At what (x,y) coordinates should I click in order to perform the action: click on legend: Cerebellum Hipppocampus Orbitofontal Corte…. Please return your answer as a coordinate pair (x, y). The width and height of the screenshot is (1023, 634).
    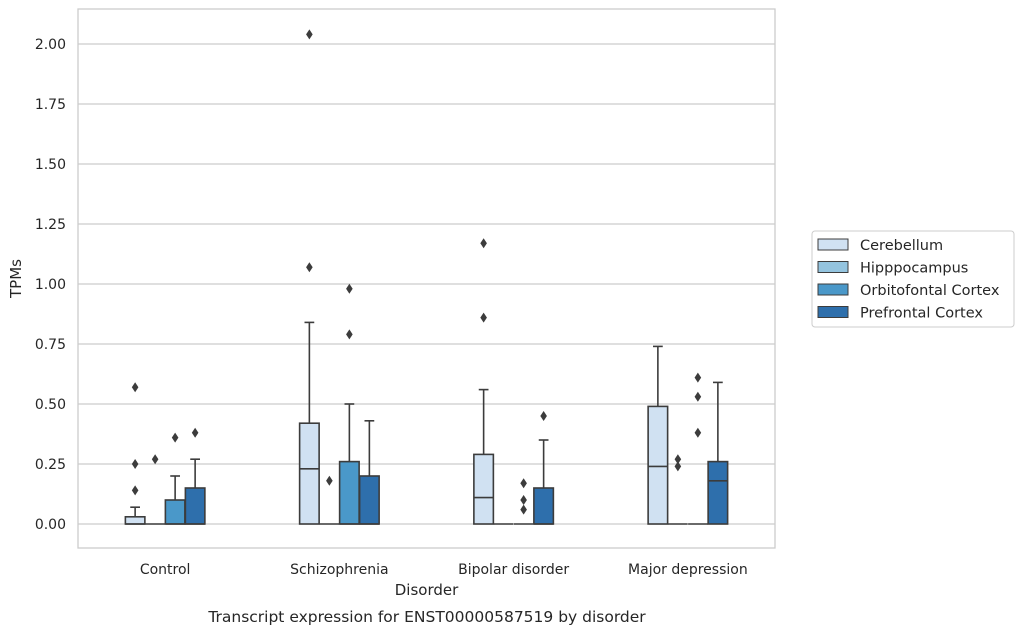
    Looking at the image, I should click on (913, 279).